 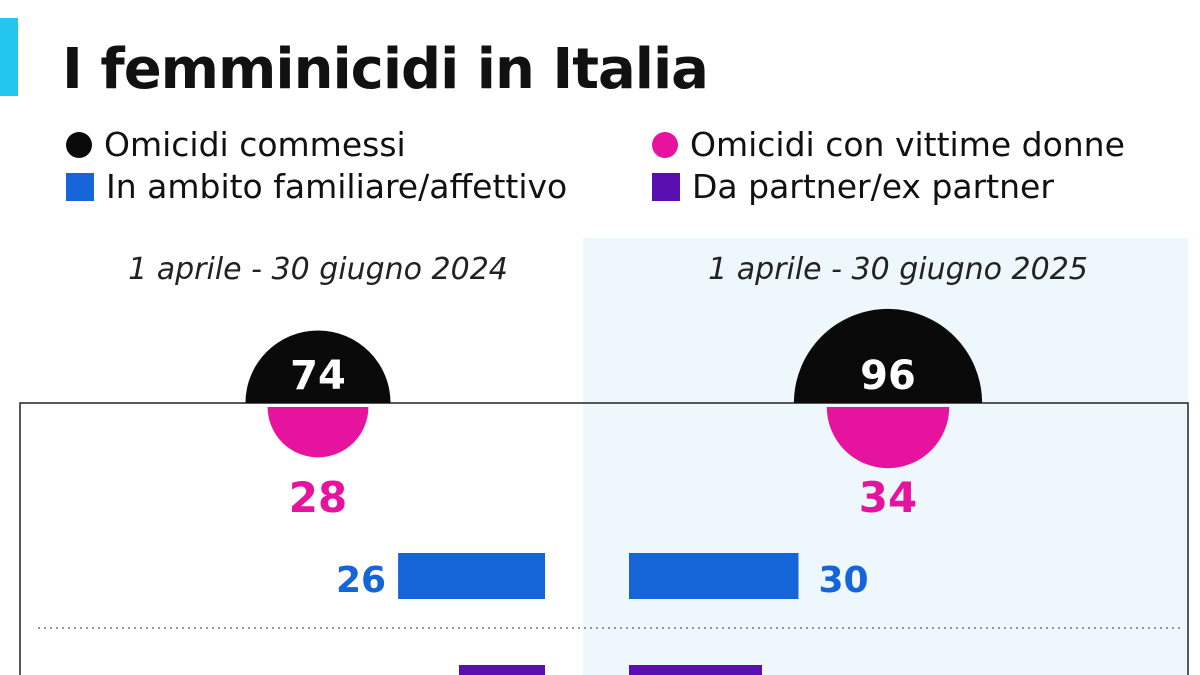 What do you see at coordinates (714, 576) in the screenshot?
I see `family-bar-2025` at bounding box center [714, 576].